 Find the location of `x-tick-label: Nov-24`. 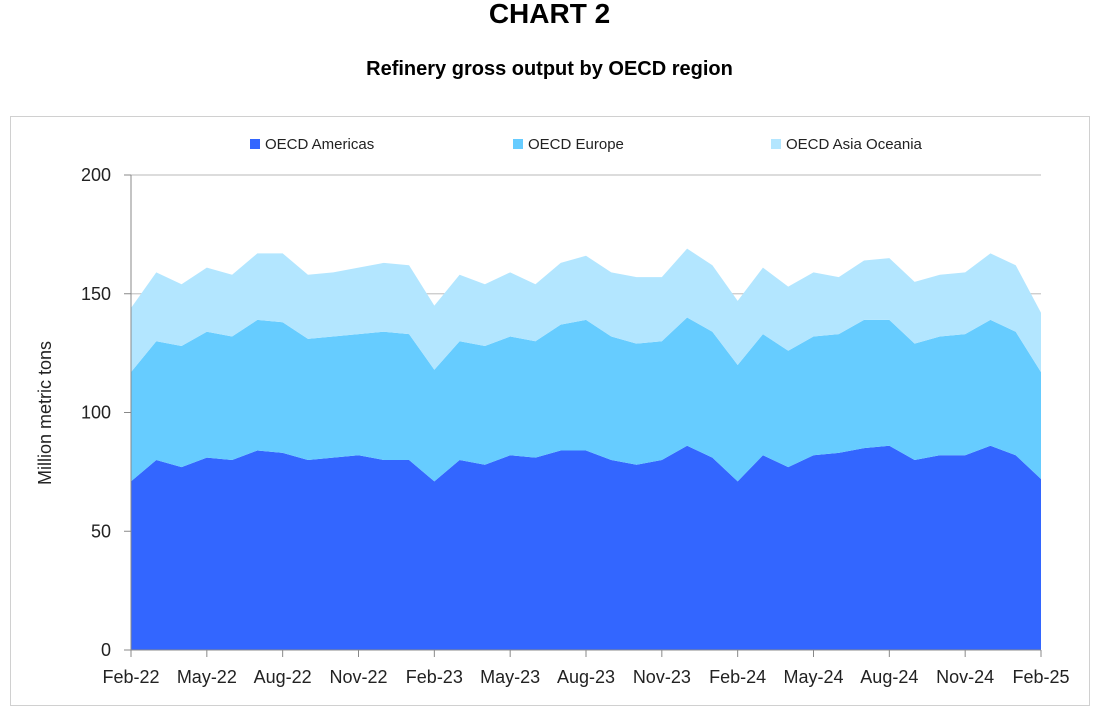

x-tick-label: Nov-24 is located at coordinates (965, 677).